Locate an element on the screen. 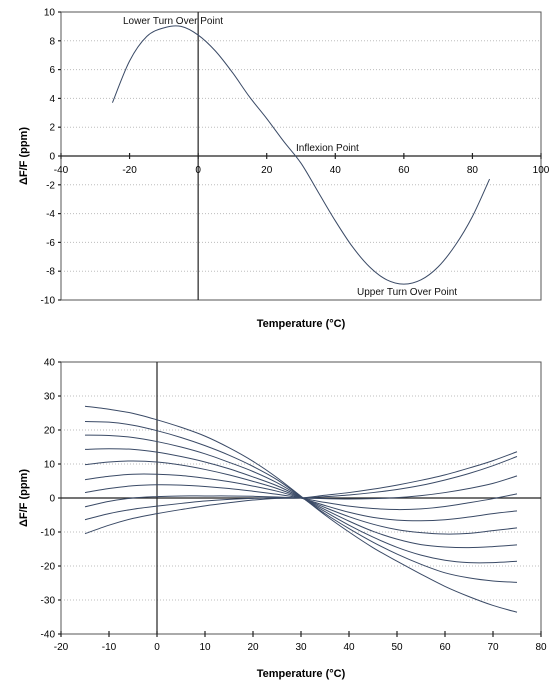  bottom-x-tick-label: 50 is located at coordinates (397, 647).